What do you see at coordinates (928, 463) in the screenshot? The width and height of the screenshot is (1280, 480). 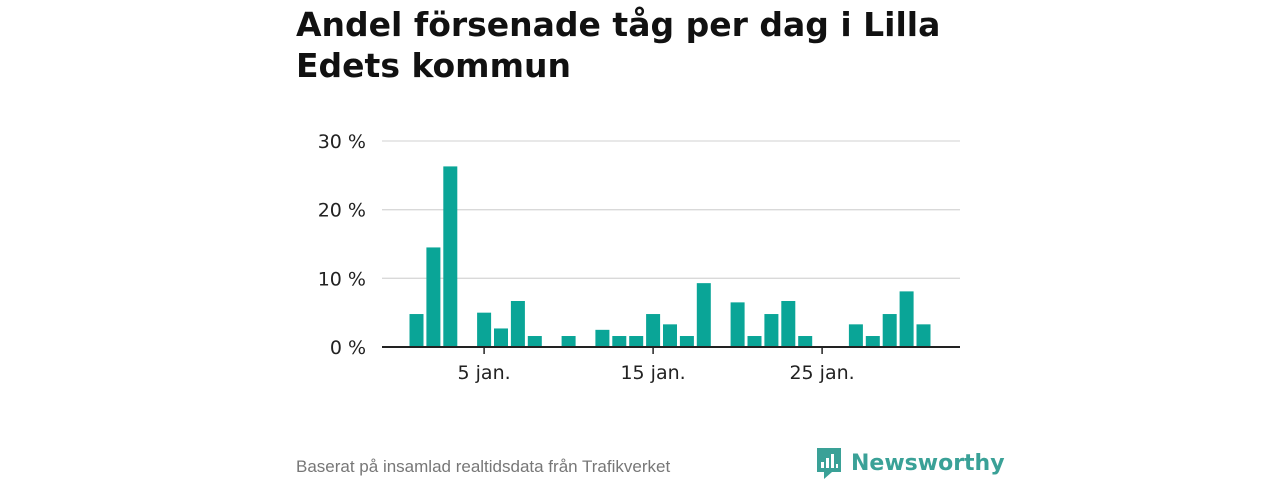 I see `brand-name: Newsworthy` at bounding box center [928, 463].